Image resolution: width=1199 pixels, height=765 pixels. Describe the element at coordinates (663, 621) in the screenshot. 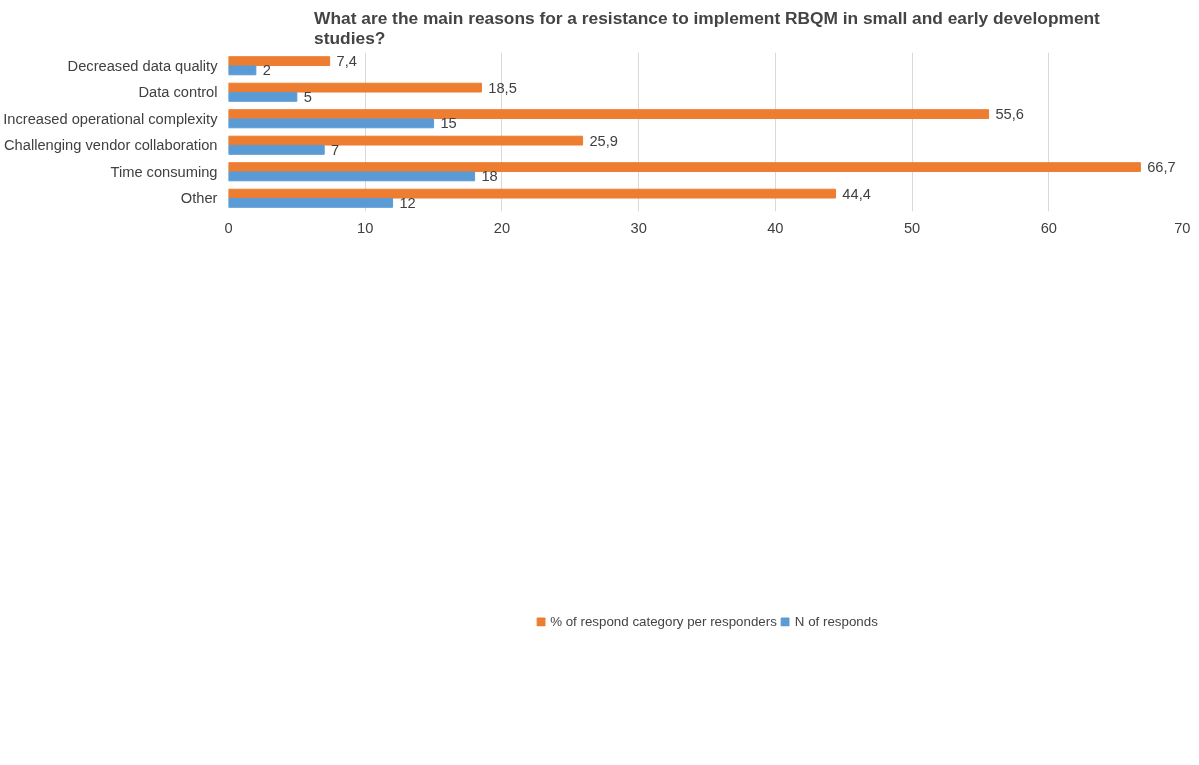

I see `legend-label: % of respond category per responders` at that location.